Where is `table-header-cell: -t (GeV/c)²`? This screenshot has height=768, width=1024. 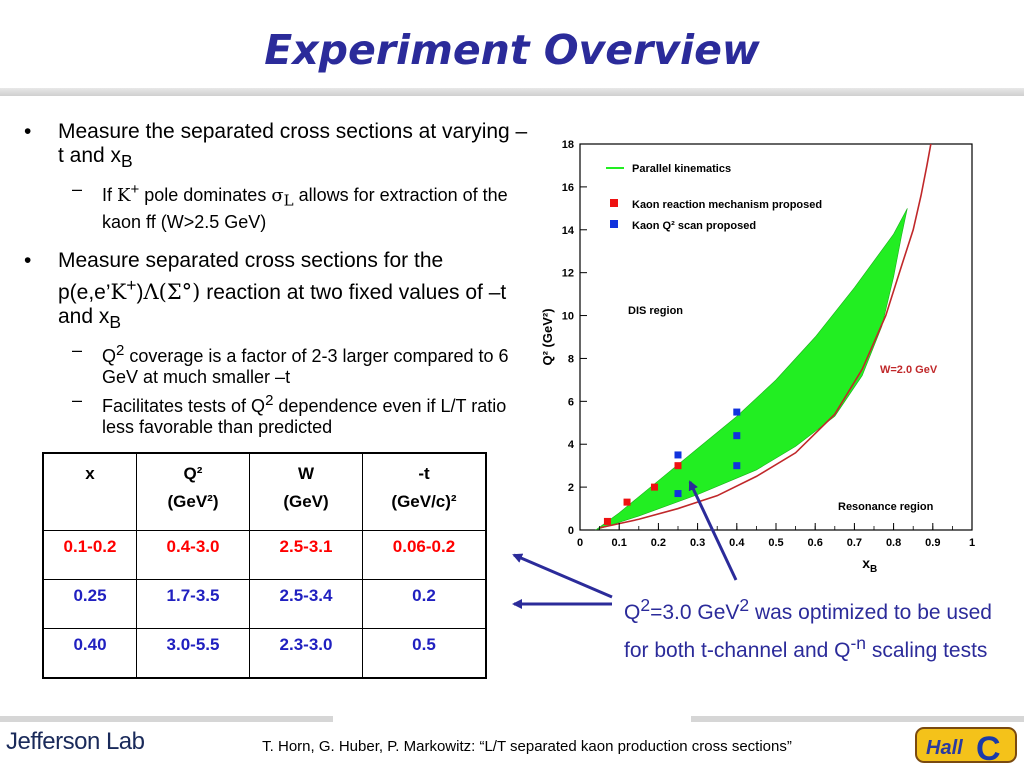 table-header-cell: -t (GeV/c)² is located at coordinates (424, 491).